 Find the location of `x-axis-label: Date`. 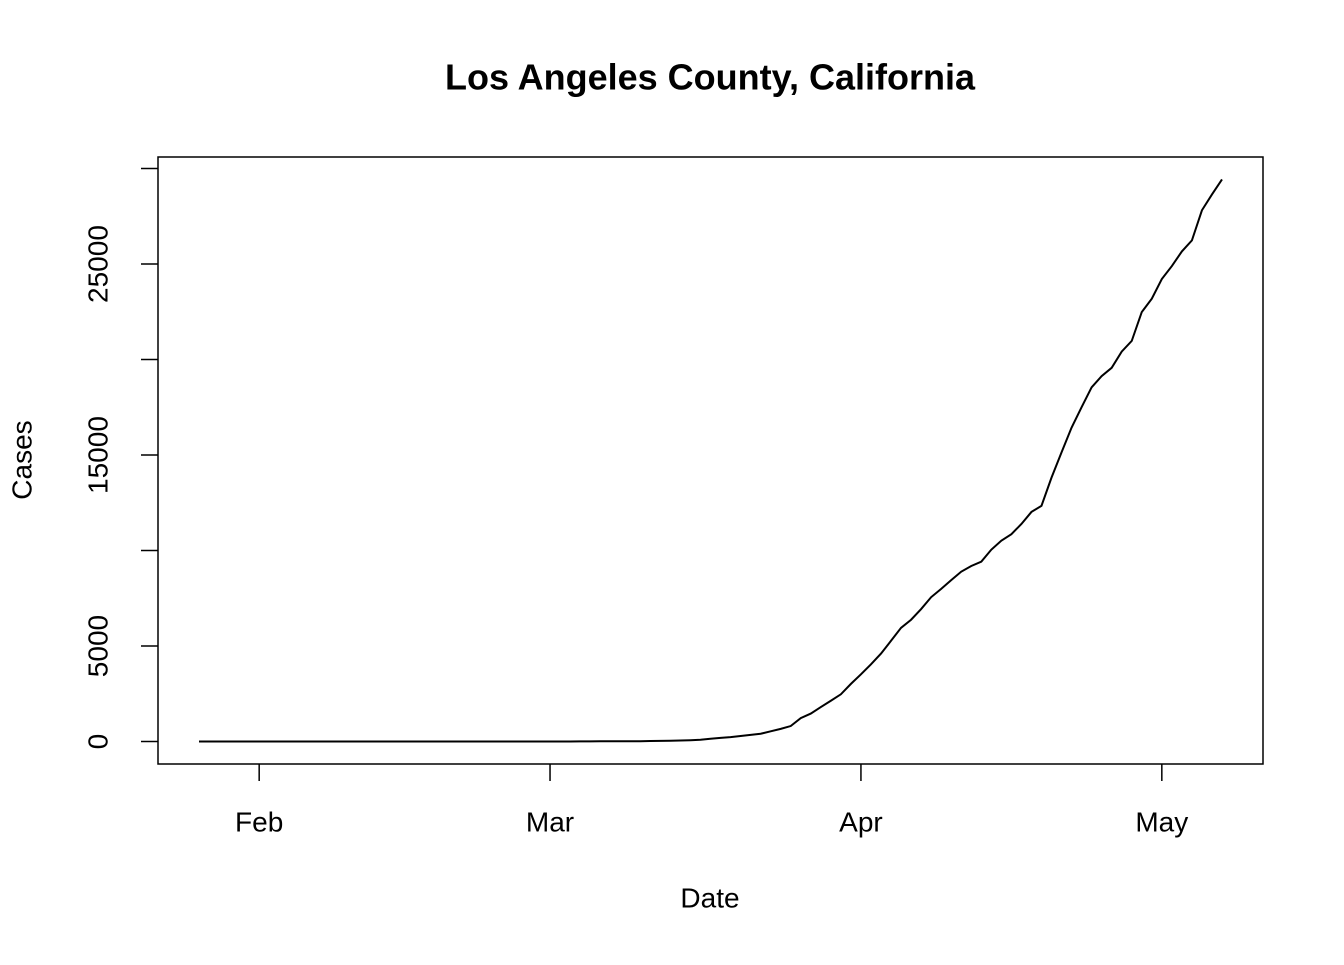

x-axis-label: Date is located at coordinates (709, 897).